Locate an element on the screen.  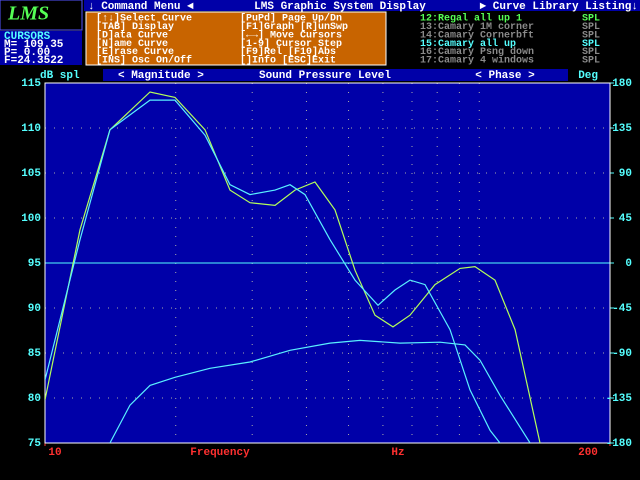
command-menu is located at coordinates (236, 38).